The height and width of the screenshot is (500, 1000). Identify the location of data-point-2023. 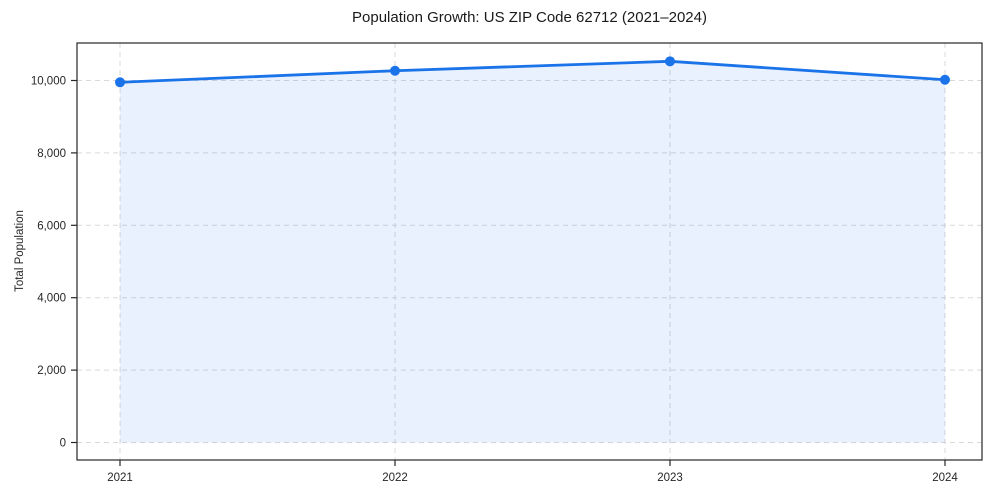
(670, 61).